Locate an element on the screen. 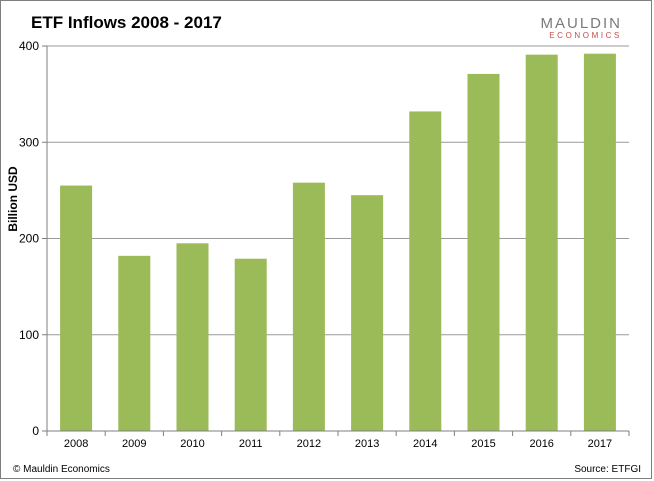 The image size is (654, 481). bar-2008 is located at coordinates (76, 308).